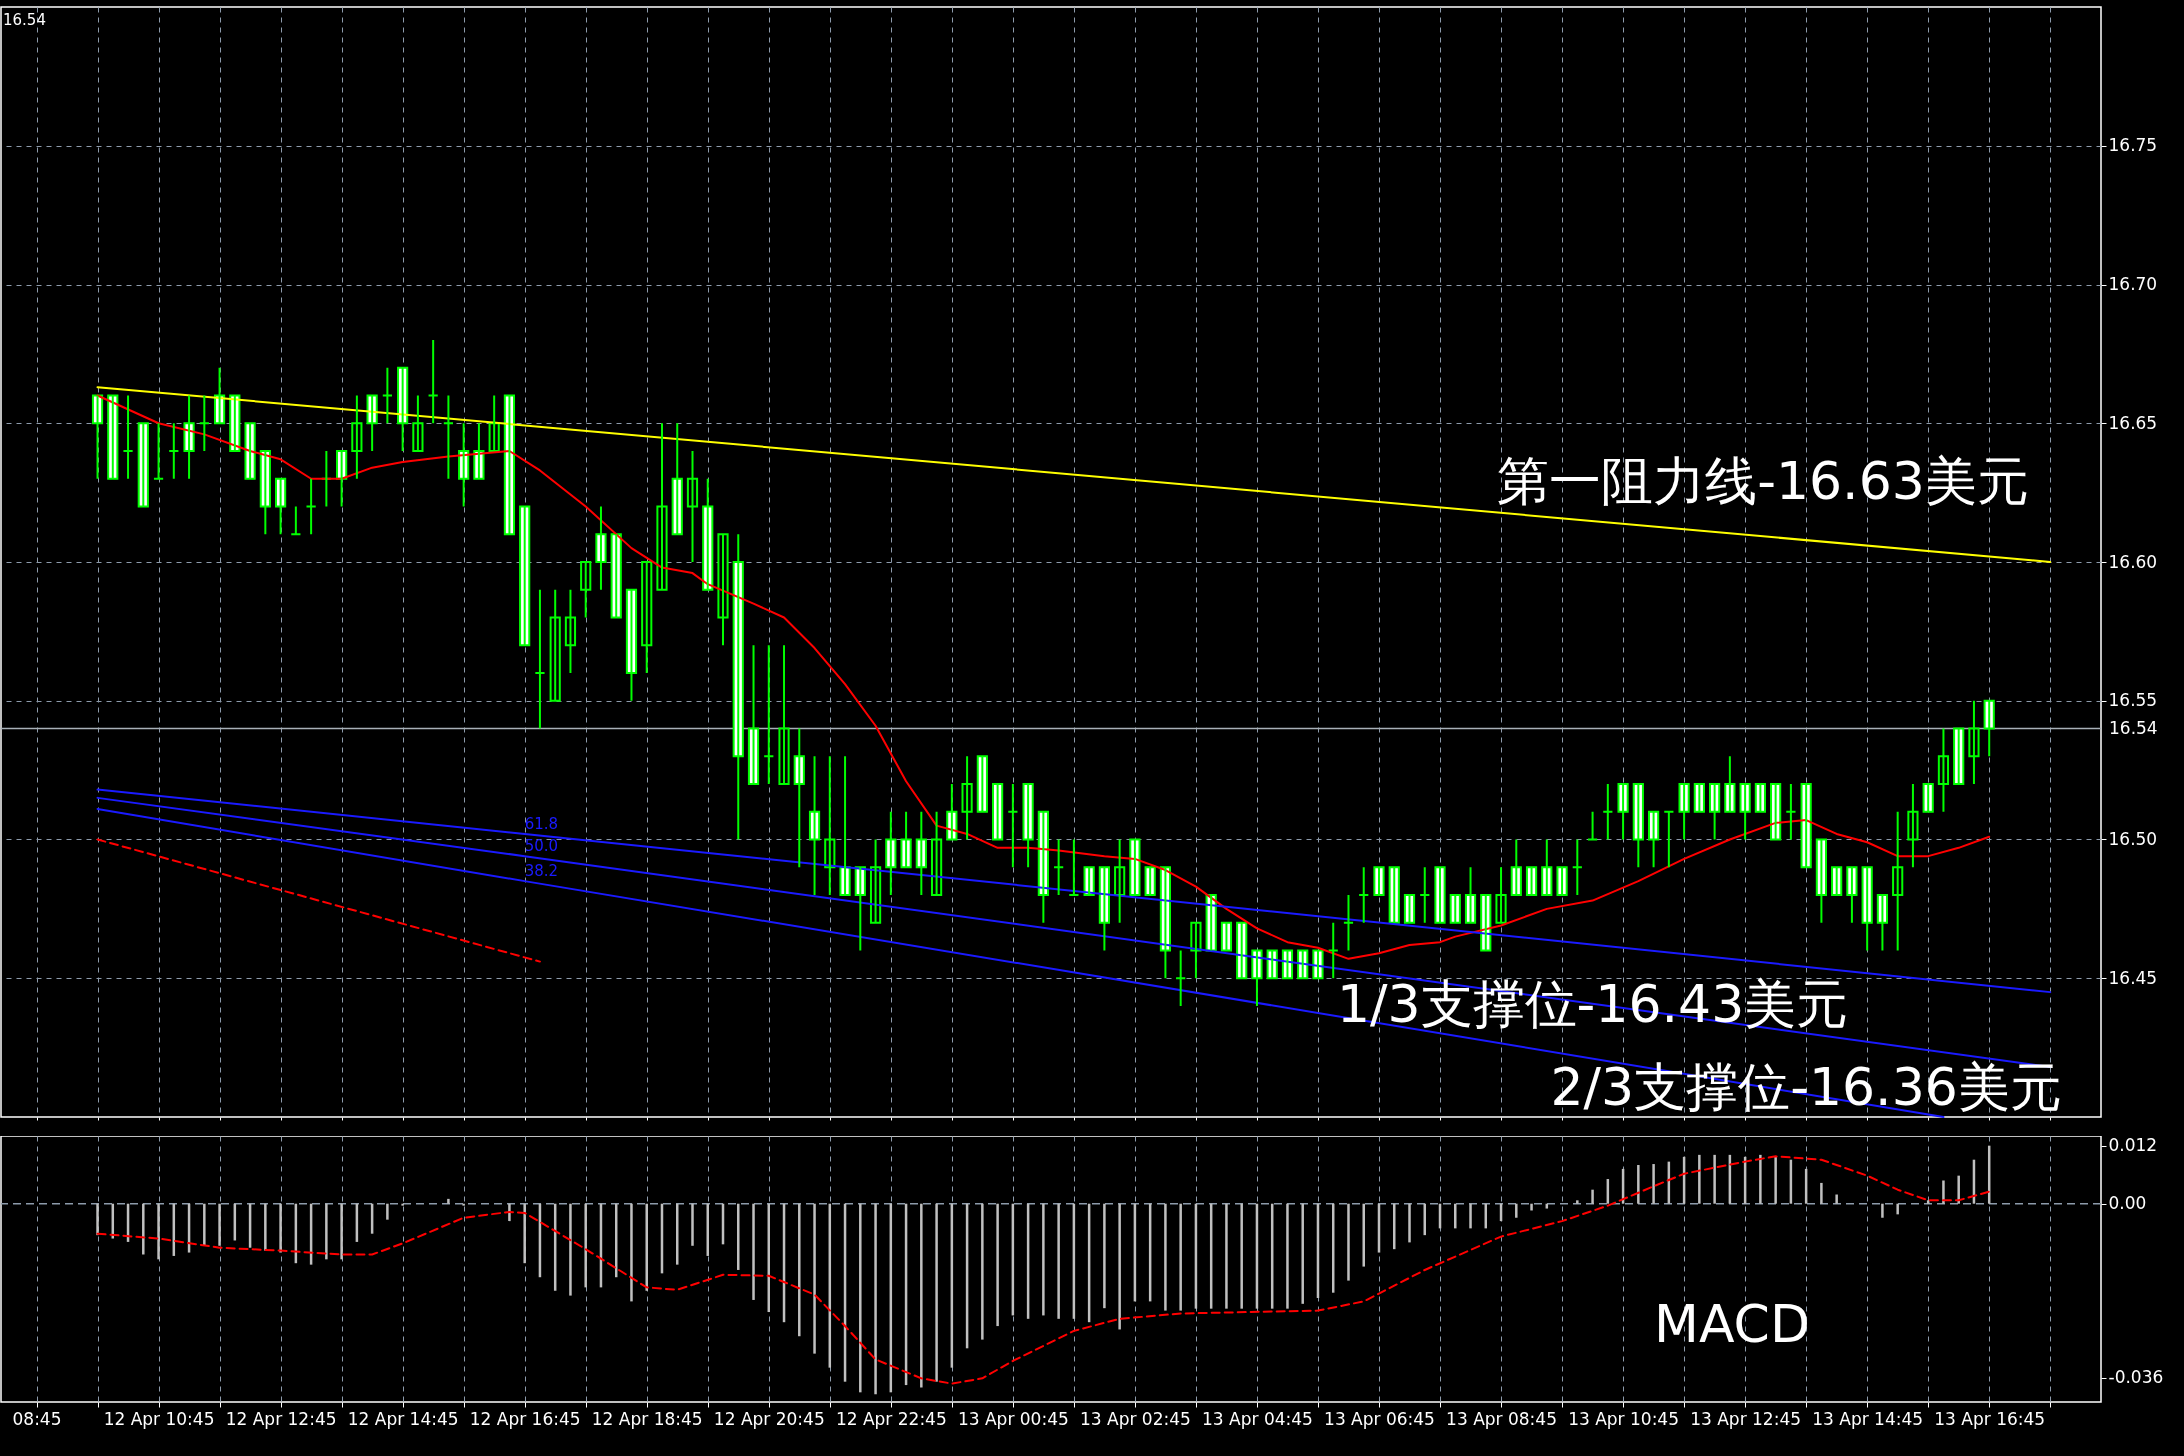 This screenshot has width=2184, height=1456. I want to click on y-tick-label: 0.00, so click(2127, 1203).